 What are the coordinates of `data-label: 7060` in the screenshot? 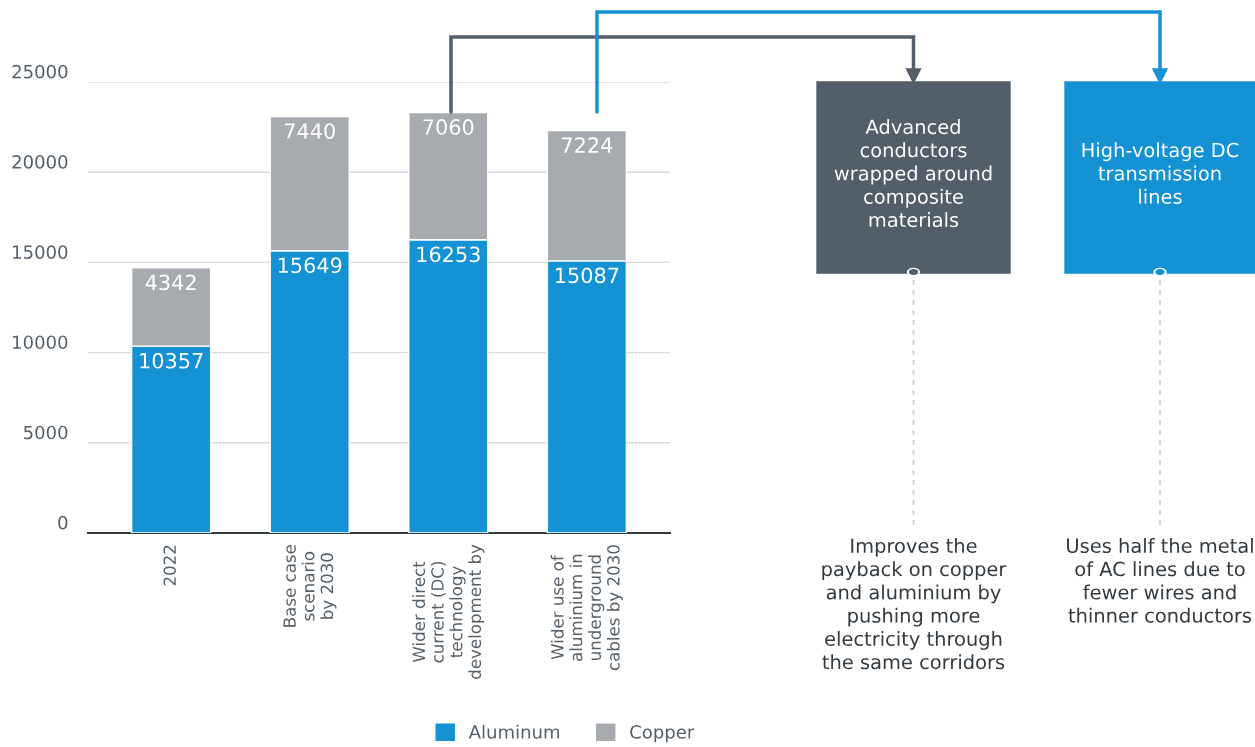 It's located at (448, 127).